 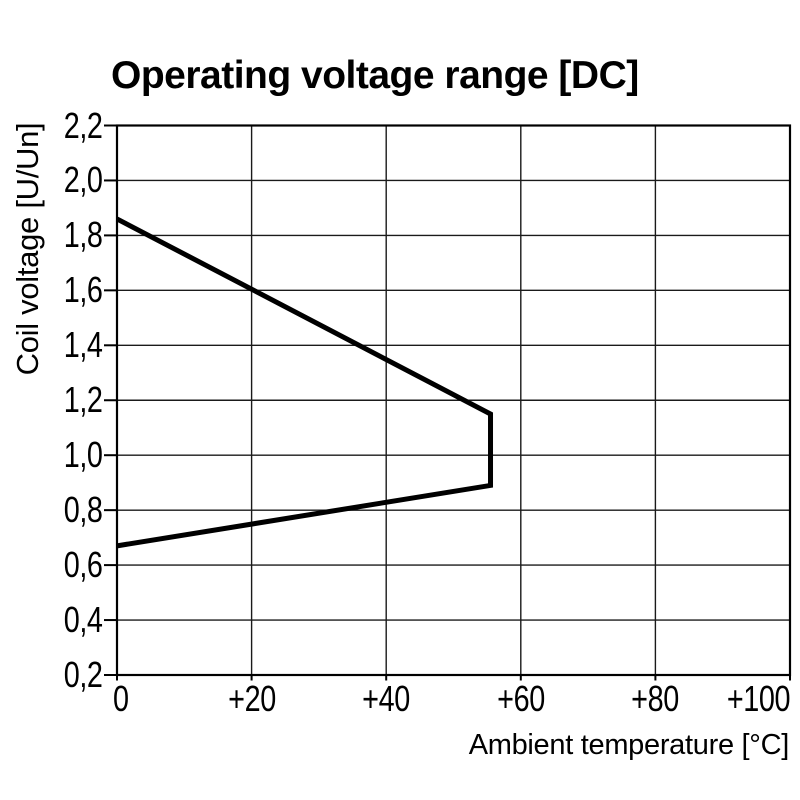 I want to click on x-tick-label: 0, so click(x=121, y=698).